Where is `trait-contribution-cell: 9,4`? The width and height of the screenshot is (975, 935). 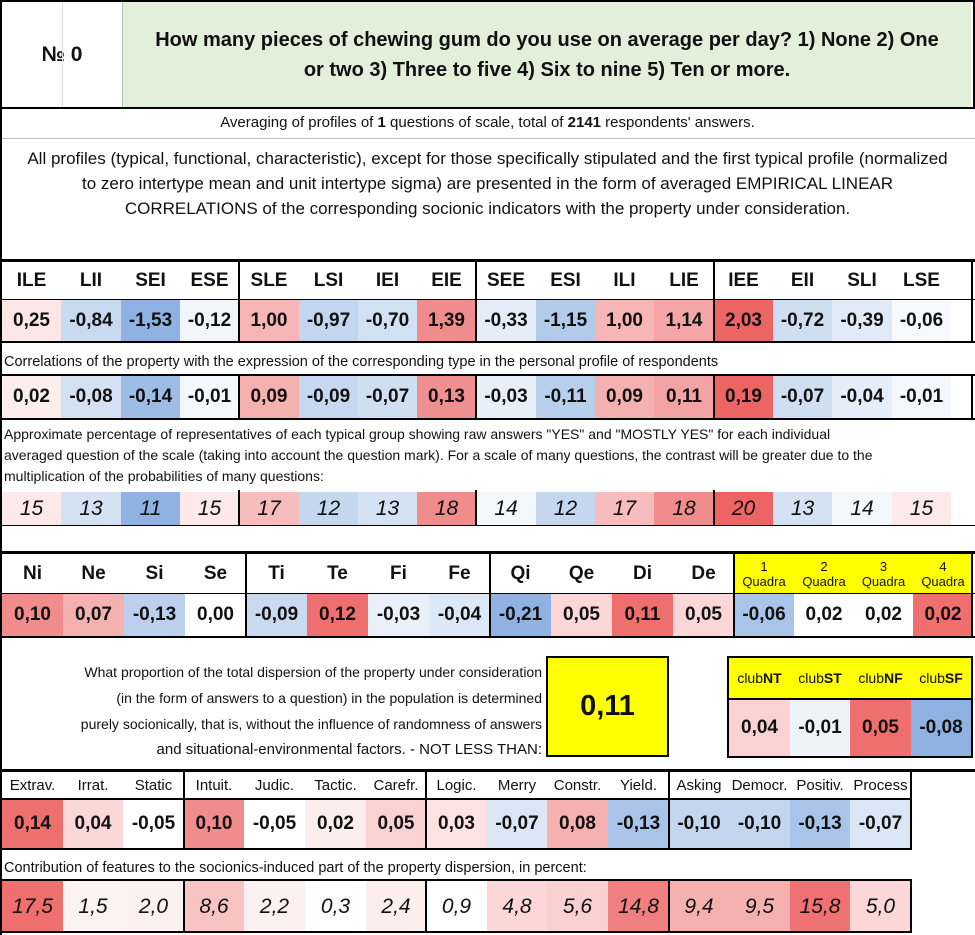
trait-contribution-cell: 9,4 is located at coordinates (699, 907).